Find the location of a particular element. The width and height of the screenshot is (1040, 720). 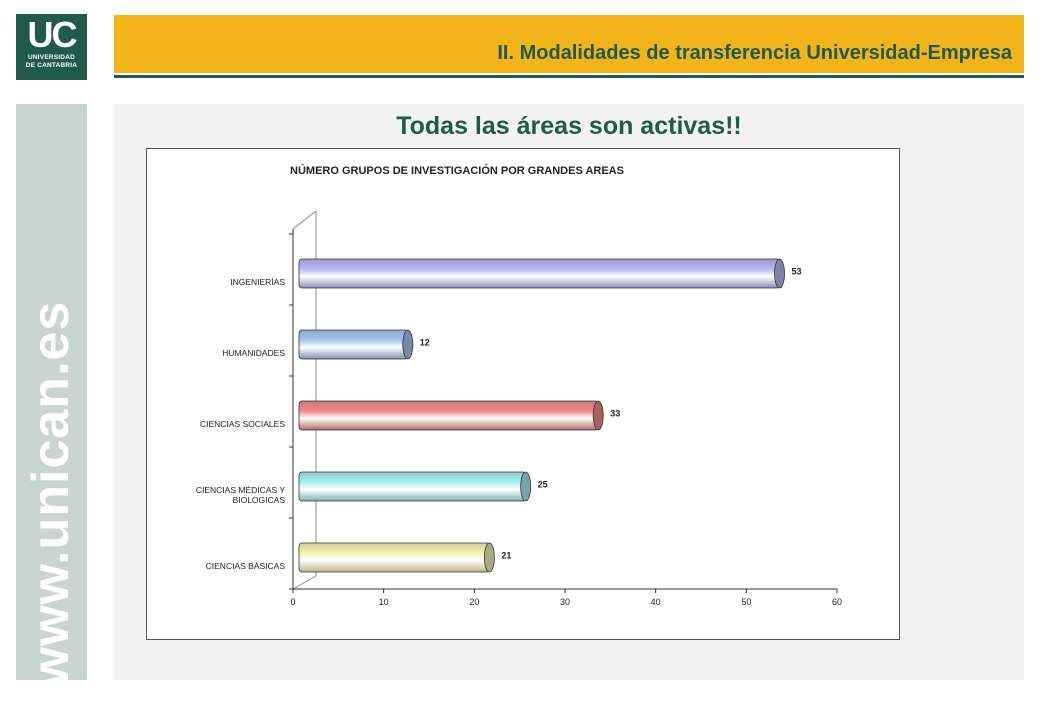

x-tick-label: 40 is located at coordinates (656, 602).